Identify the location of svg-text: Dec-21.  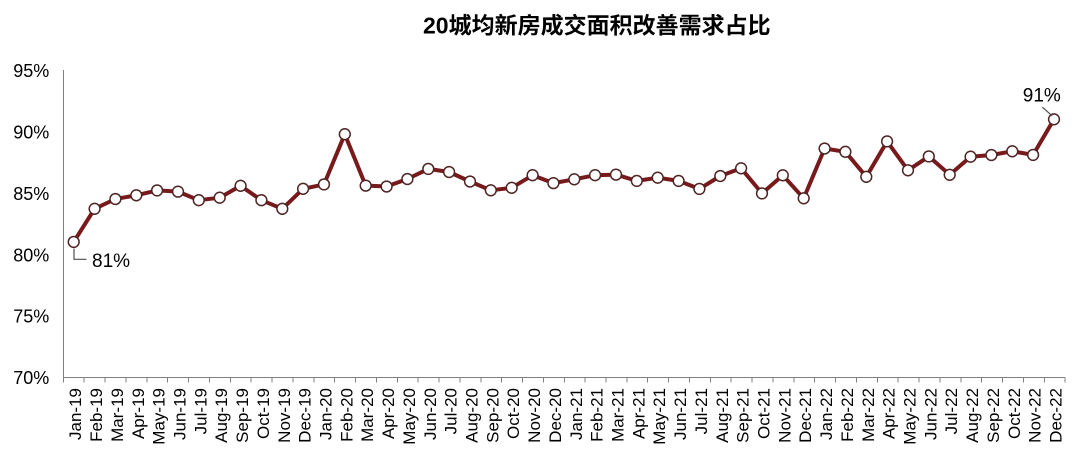
(805, 415).